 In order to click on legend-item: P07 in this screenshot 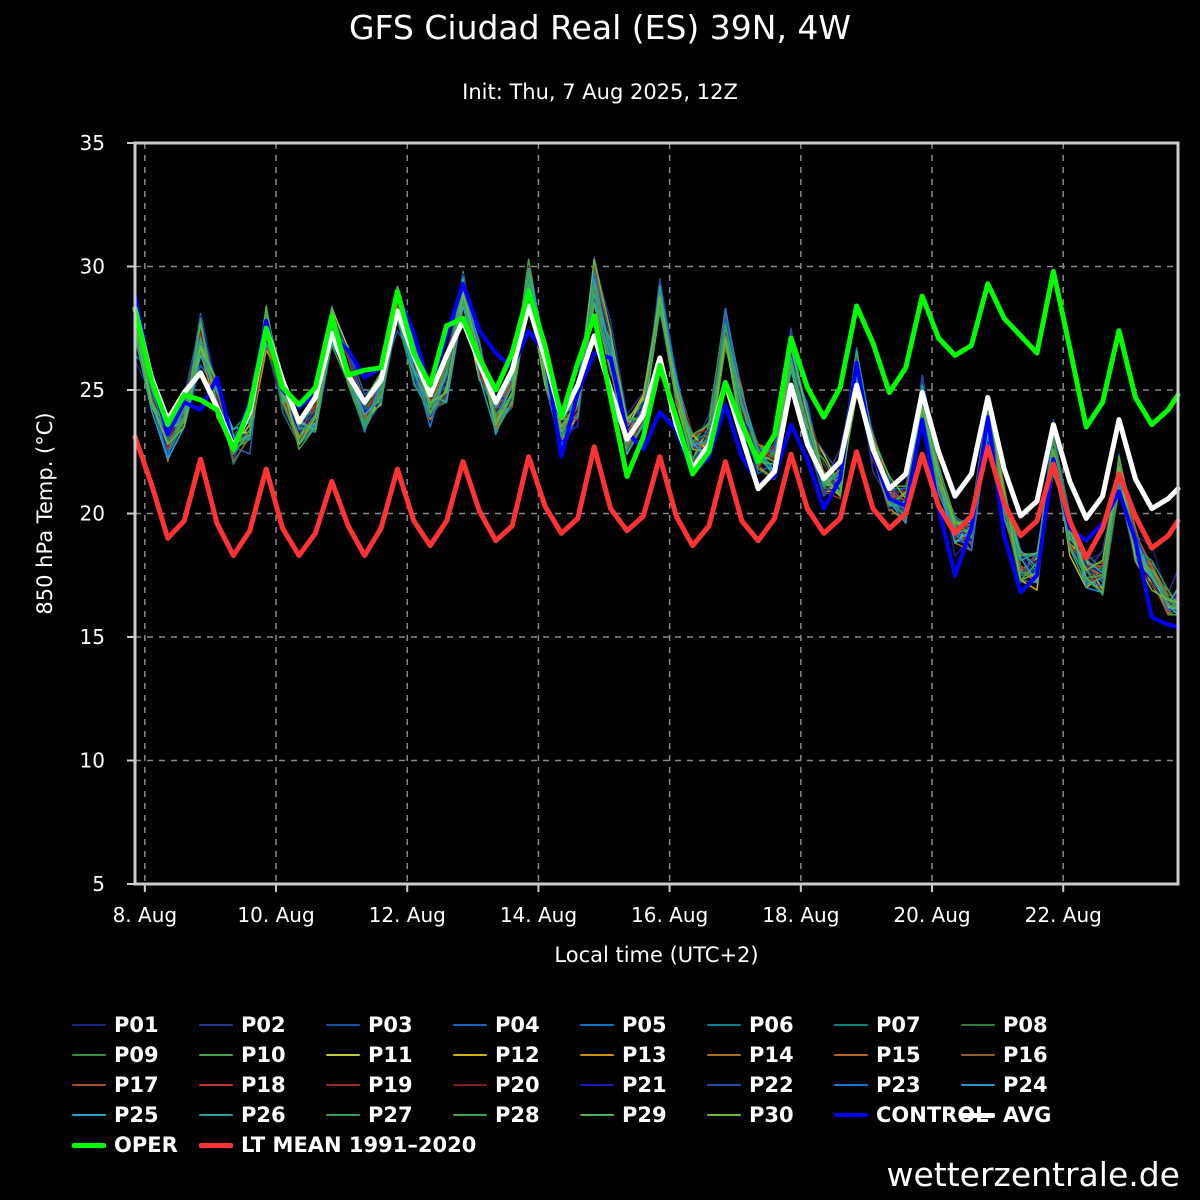, I will do `click(877, 1025)`.